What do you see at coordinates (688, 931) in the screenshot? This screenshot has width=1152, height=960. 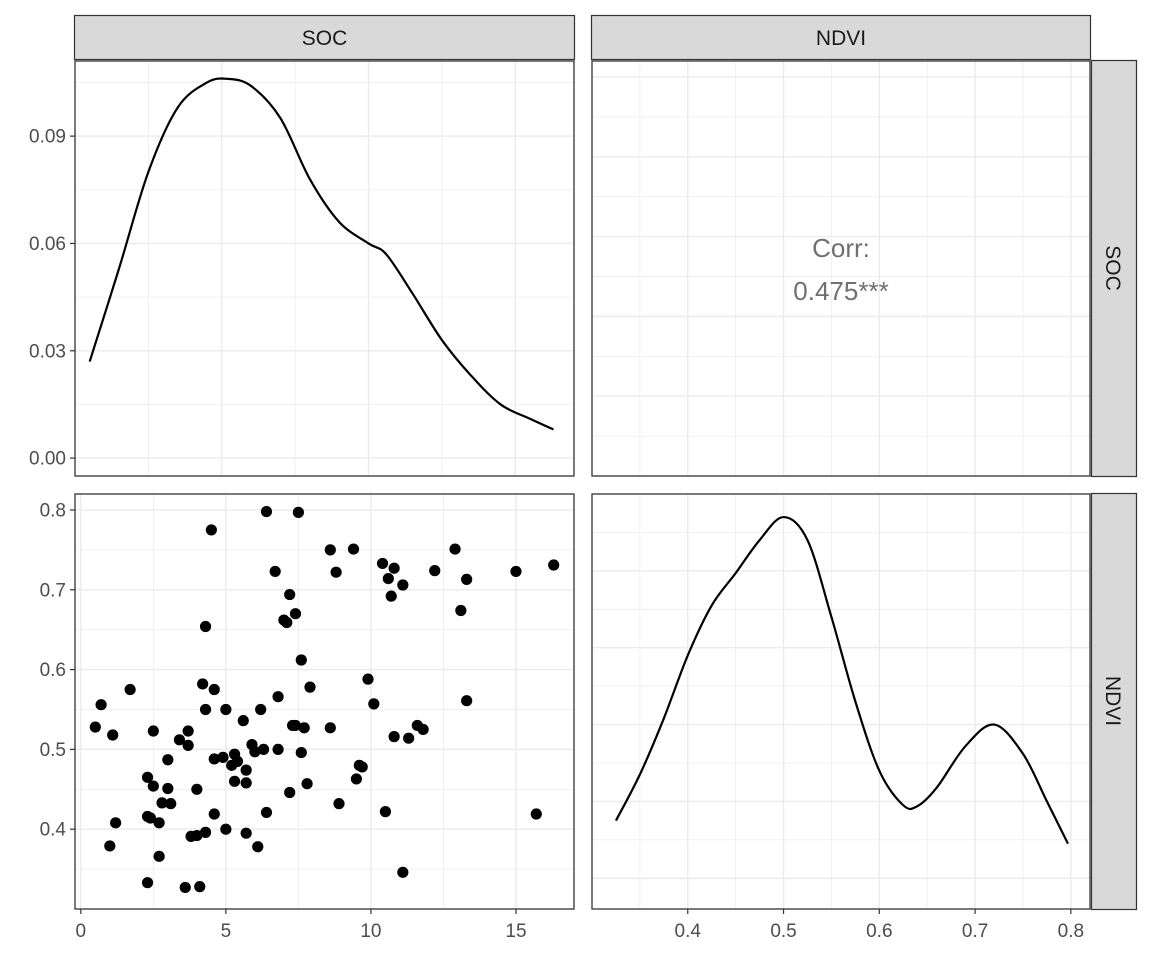 I see `ndvi-density-x-tick-label: 0.4` at bounding box center [688, 931].